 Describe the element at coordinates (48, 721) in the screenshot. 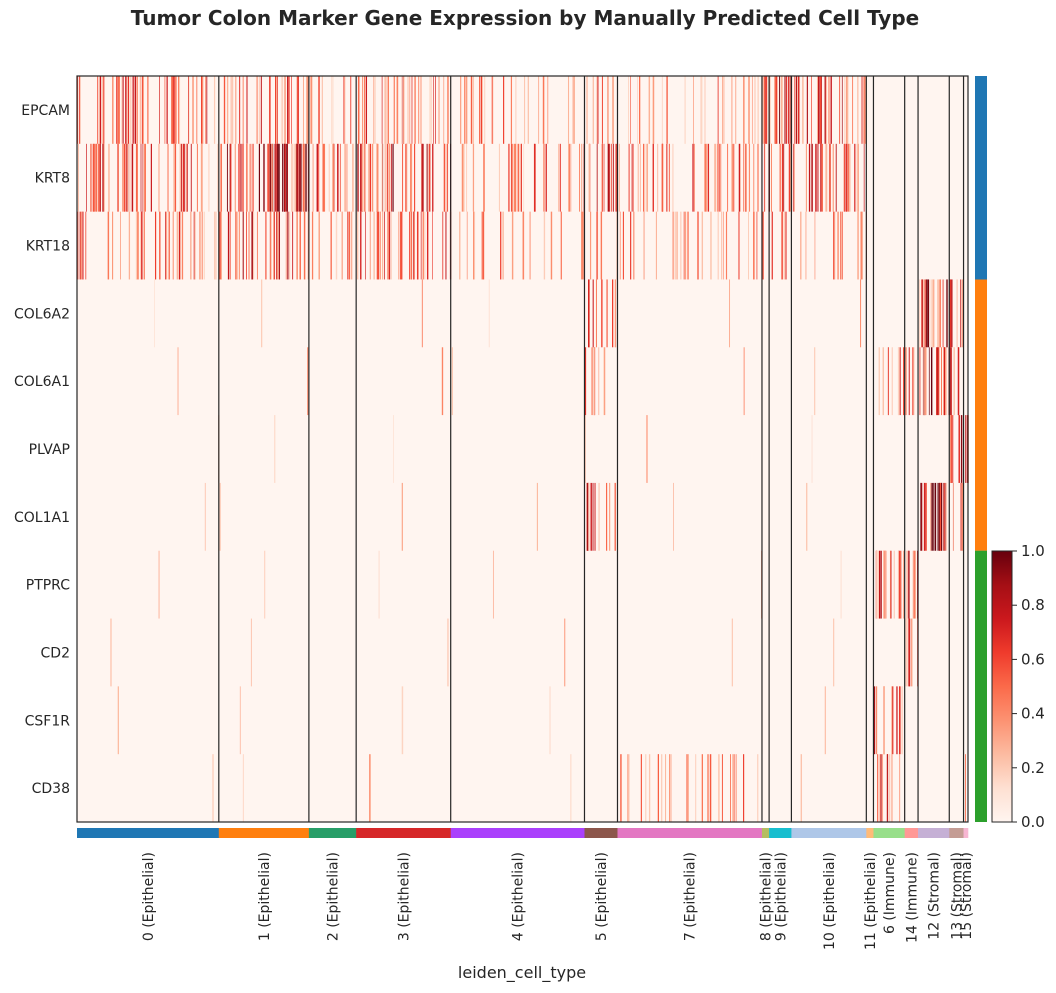

I see `gene-label: CSF1R` at that location.